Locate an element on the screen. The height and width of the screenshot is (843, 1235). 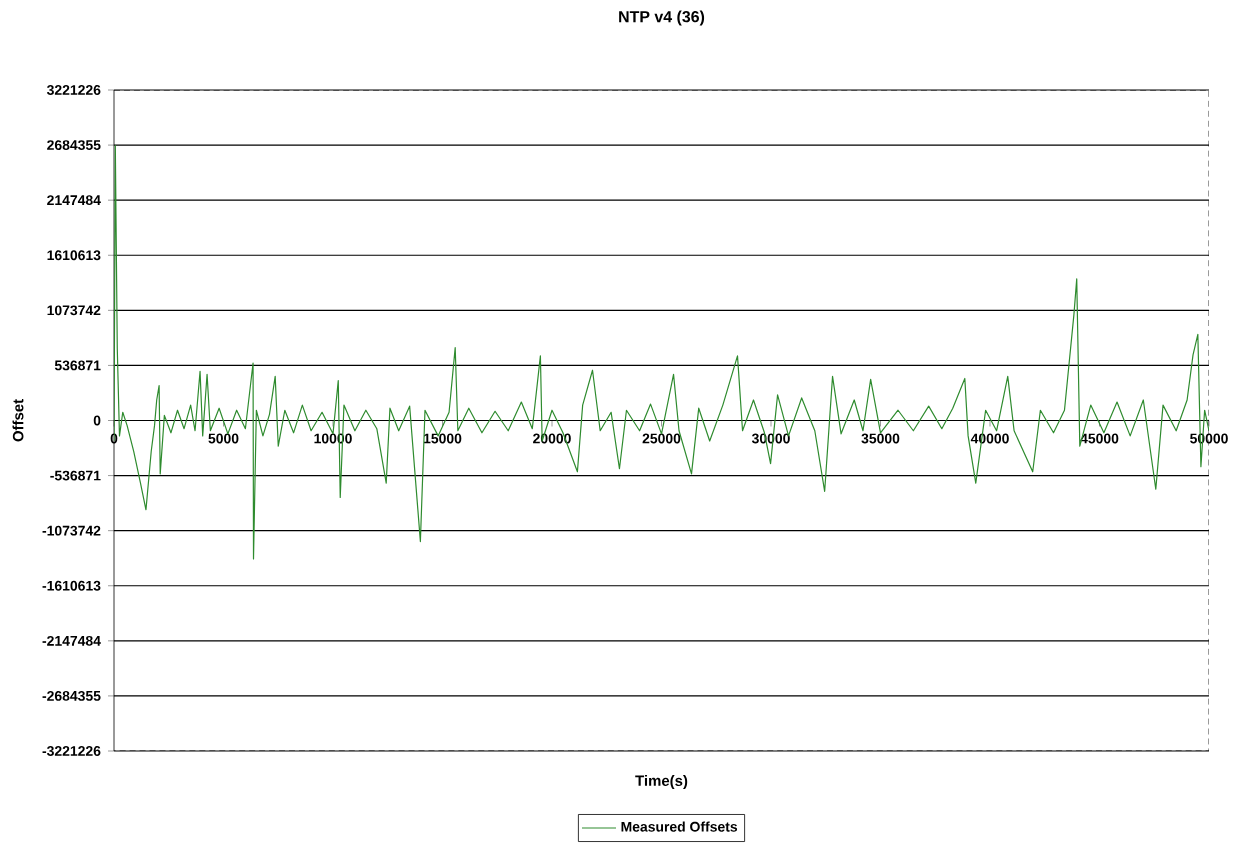
x-tick-label: 15000 is located at coordinates (442, 438).